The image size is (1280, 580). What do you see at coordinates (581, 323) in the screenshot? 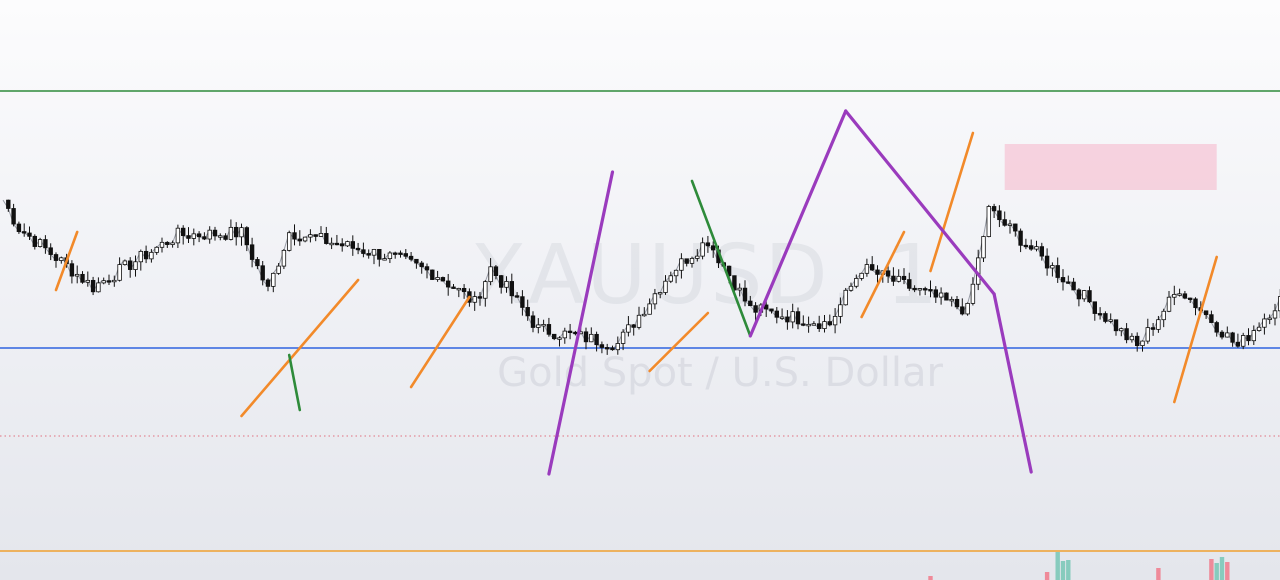
I see `purple-swing-line` at bounding box center [581, 323].